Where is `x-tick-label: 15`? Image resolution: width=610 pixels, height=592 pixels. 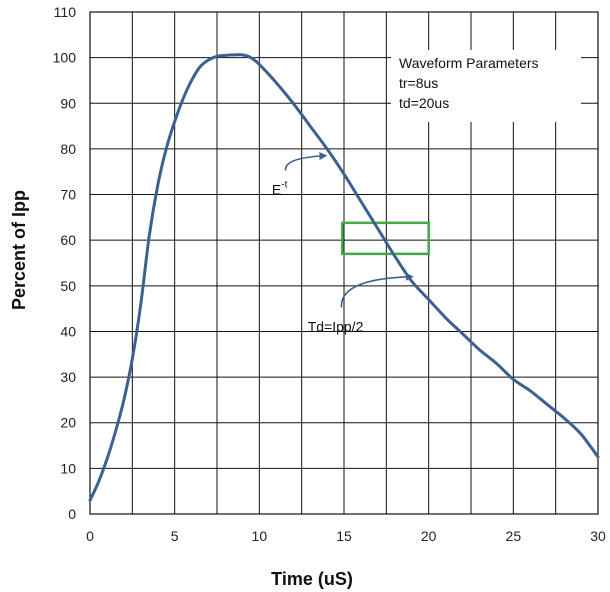
x-tick-label: 15 is located at coordinates (344, 536).